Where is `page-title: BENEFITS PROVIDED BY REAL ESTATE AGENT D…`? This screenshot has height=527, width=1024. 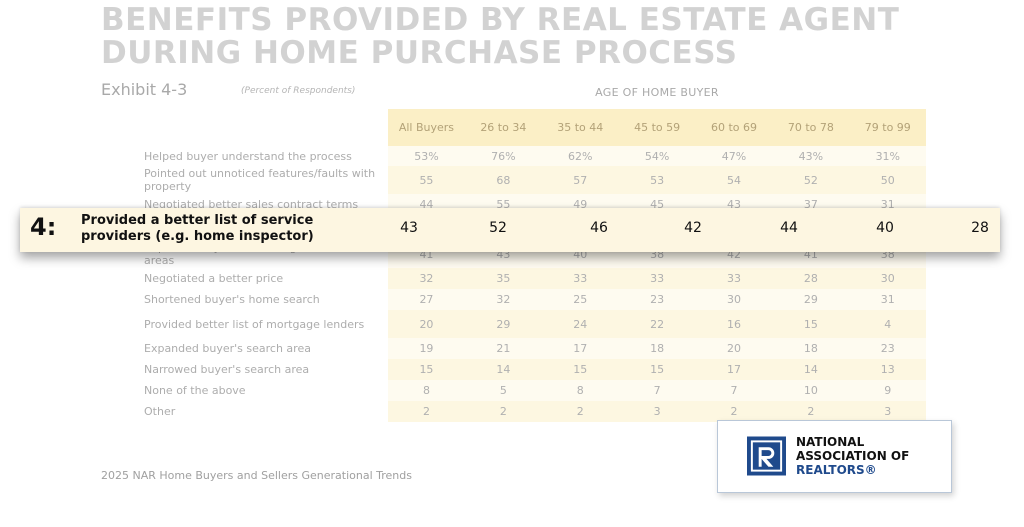 page-title: BENEFITS PROVIDED BY REAL ESTATE AGENT D… is located at coordinates (500, 36).